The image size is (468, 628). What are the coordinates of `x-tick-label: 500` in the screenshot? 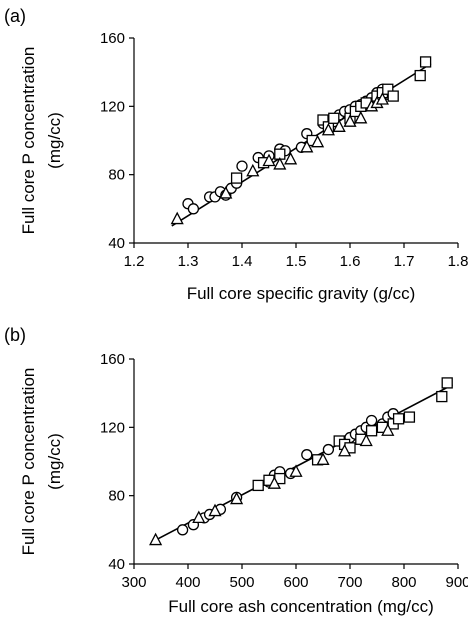 It's located at (241, 582).